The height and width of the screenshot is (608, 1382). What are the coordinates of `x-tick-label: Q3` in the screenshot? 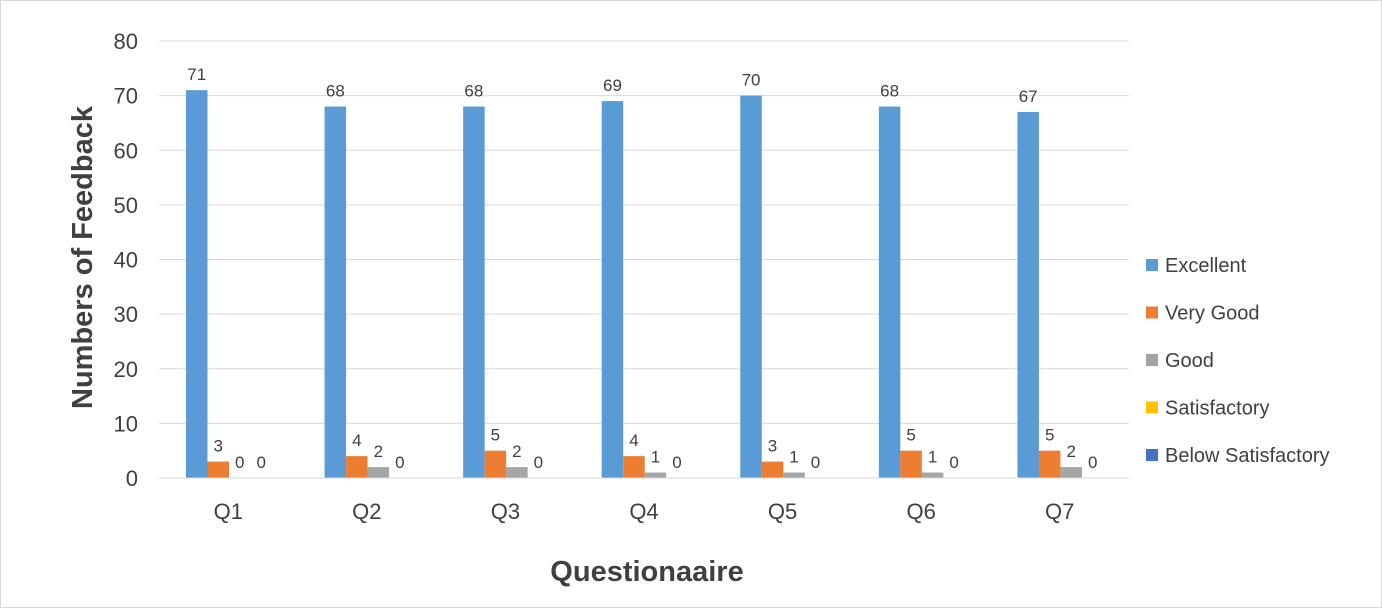 It's located at (505, 511).